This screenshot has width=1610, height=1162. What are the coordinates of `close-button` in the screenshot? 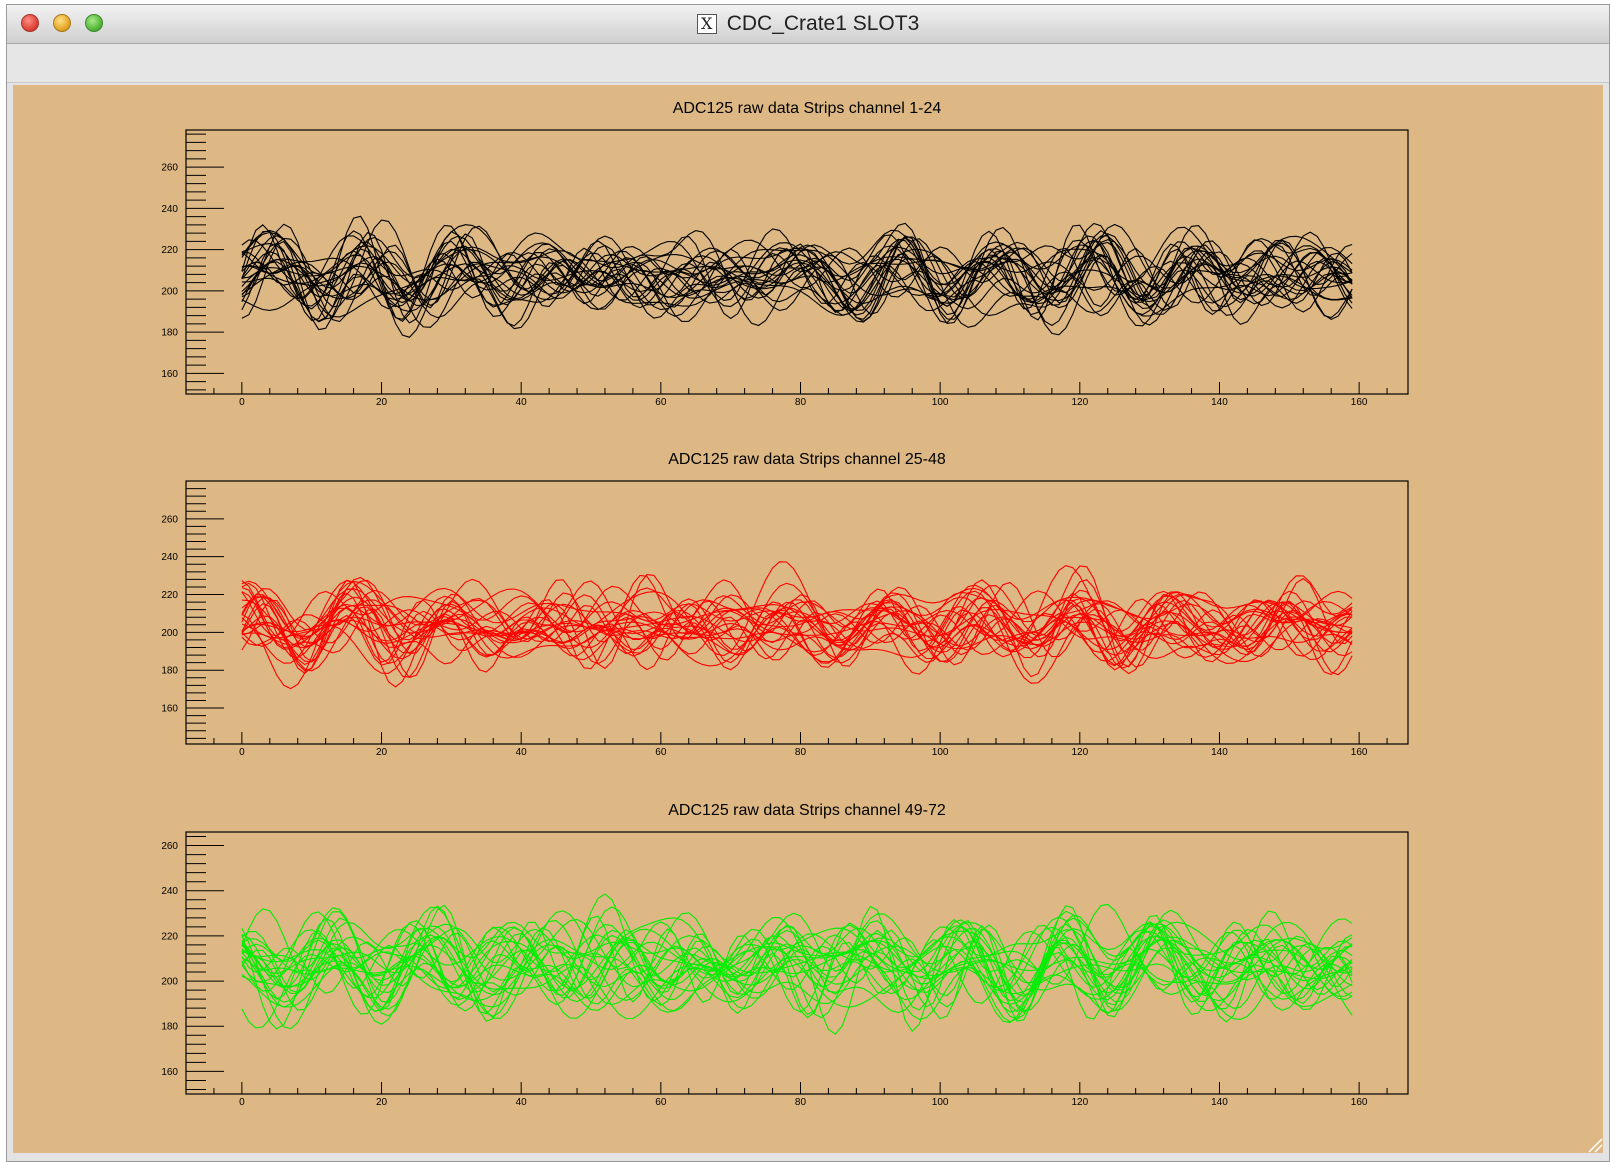 It's located at (30, 23).